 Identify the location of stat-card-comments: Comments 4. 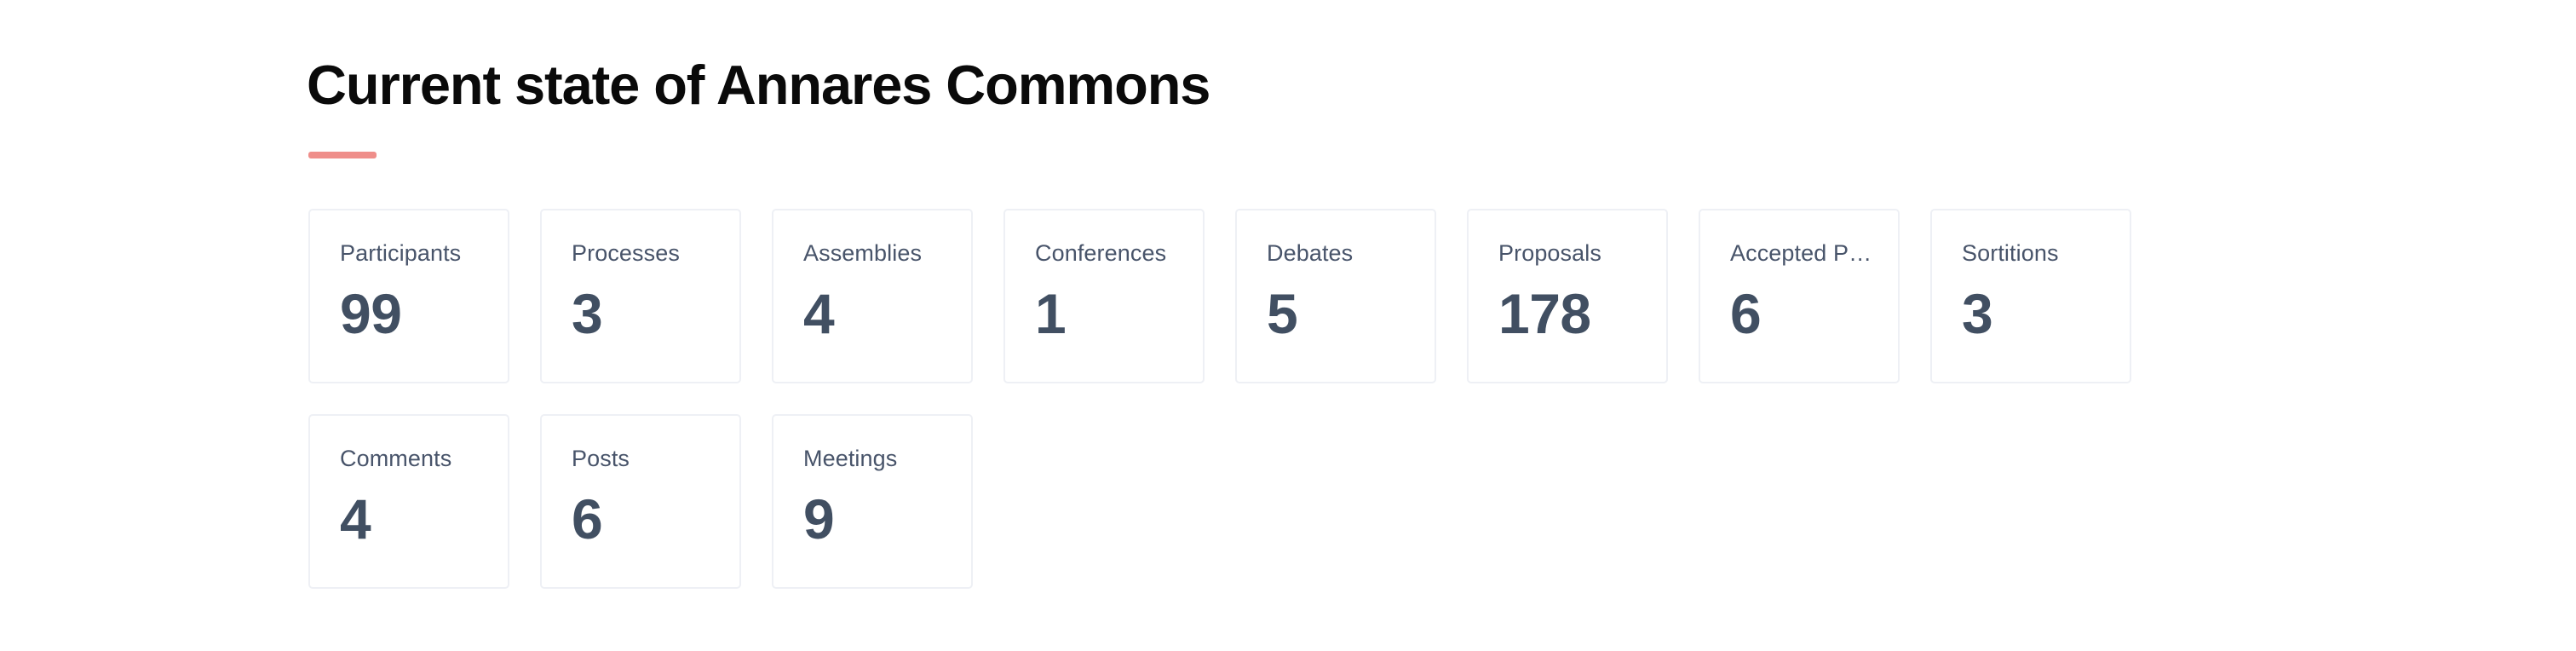
(409, 501).